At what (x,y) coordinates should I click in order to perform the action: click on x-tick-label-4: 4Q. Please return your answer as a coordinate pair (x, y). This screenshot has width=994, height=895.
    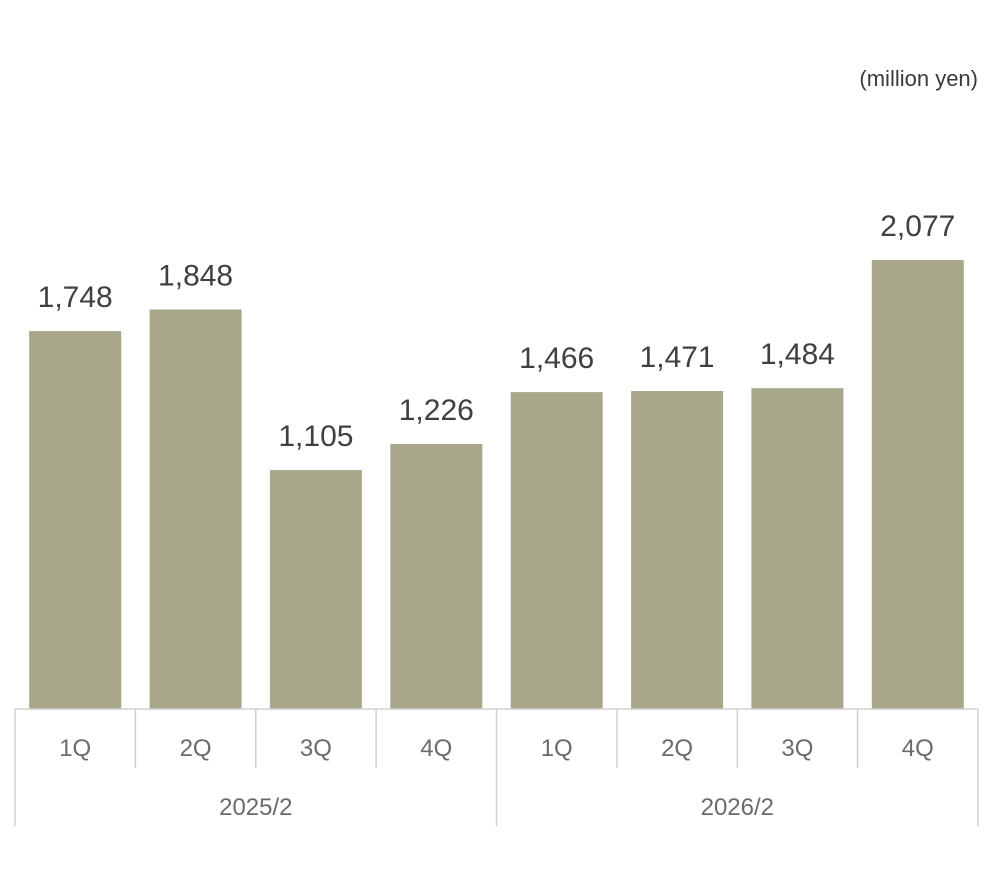
    Looking at the image, I should click on (436, 748).